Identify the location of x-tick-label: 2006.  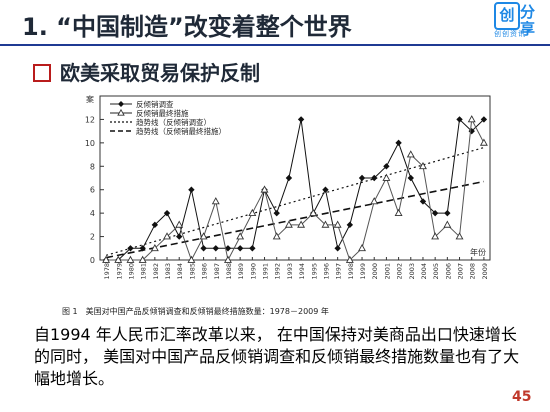
(448, 271).